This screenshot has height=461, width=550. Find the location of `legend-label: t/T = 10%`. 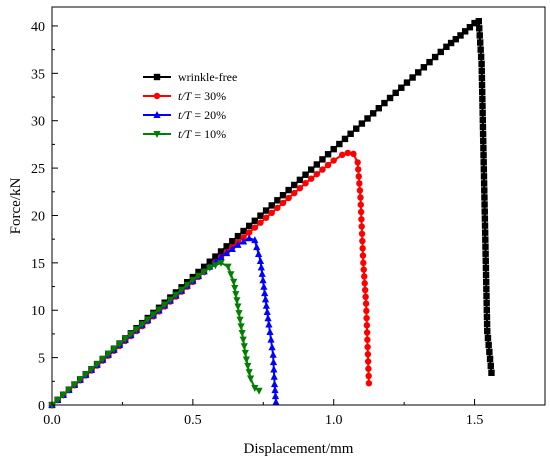

legend-label: t/T = 10% is located at coordinates (202, 134).